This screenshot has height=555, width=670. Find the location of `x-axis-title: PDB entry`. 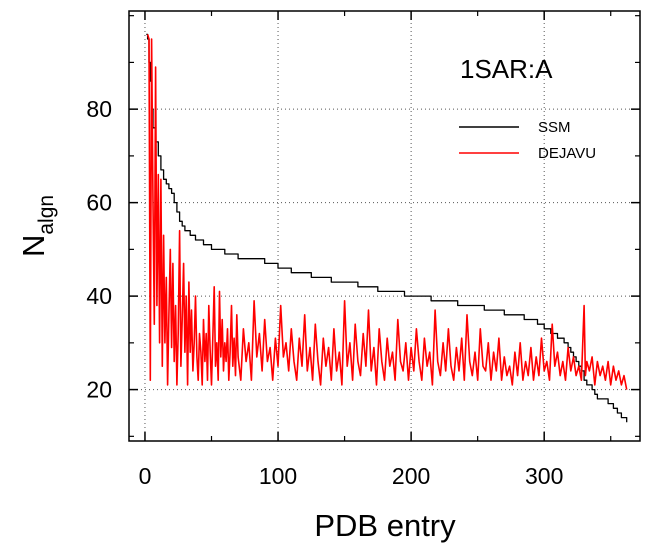

x-axis-title: PDB entry is located at coordinates (385, 525).